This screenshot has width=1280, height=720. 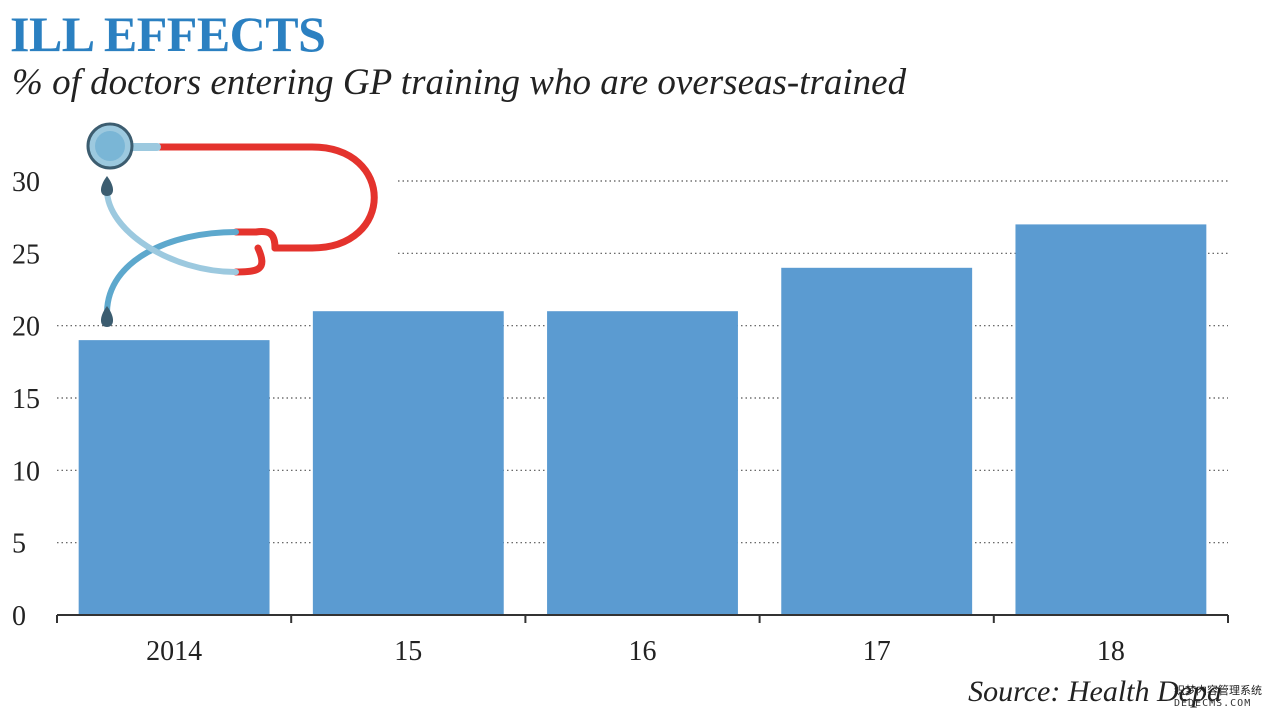 What do you see at coordinates (642, 618) in the screenshot?
I see `x-axis` at bounding box center [642, 618].